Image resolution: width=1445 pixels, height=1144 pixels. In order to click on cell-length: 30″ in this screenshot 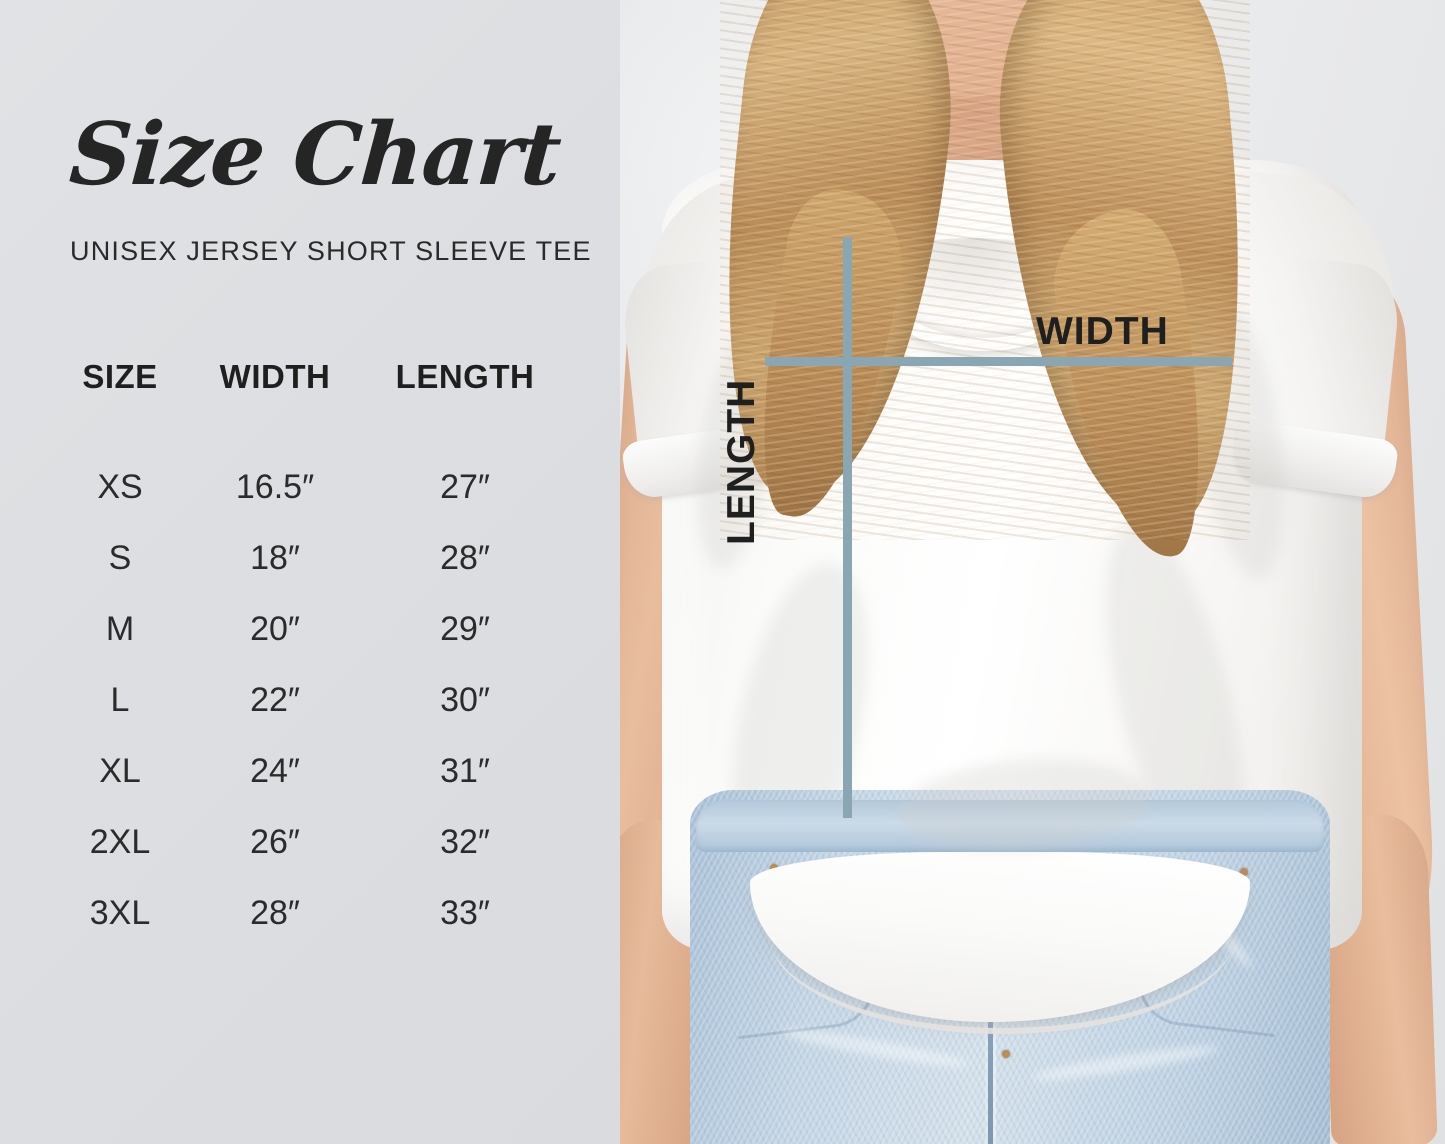, I will do `click(465, 700)`.